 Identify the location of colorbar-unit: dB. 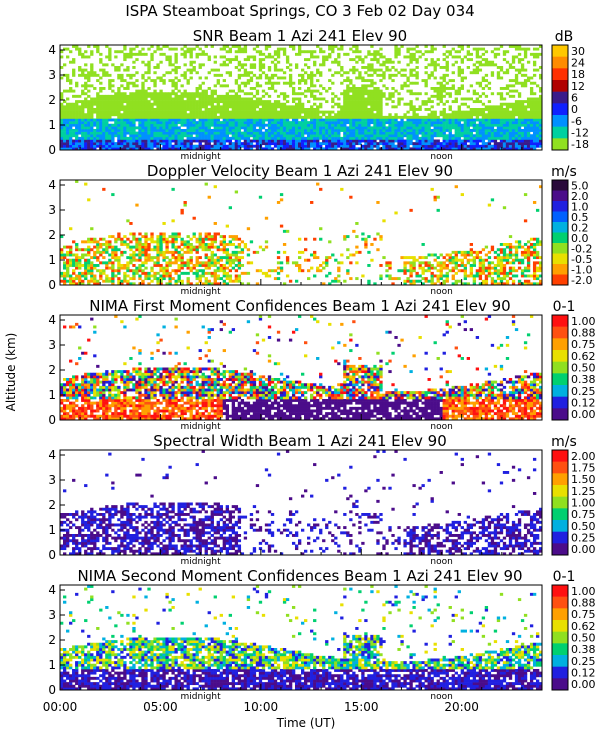
(564, 37).